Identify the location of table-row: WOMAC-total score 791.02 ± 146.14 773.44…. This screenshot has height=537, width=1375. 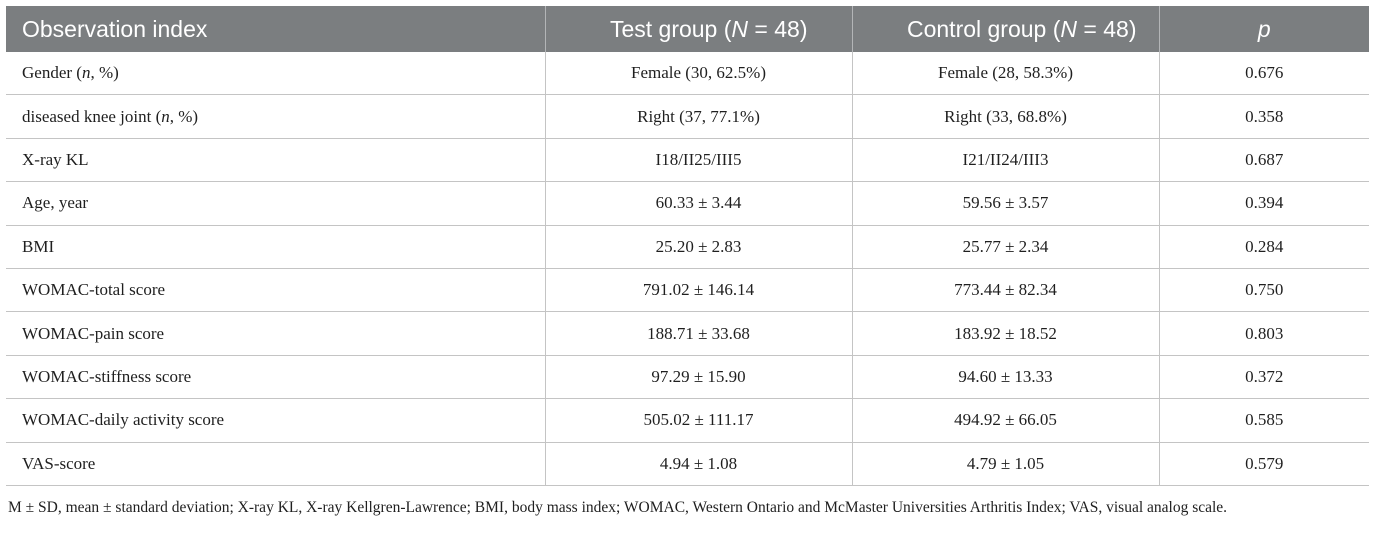
(687, 290).